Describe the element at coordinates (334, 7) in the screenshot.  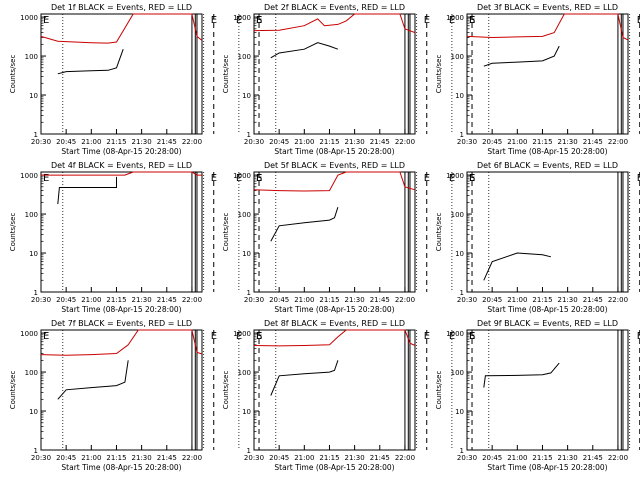
I see `panel-title: Det 2f BLACK = Events, RED = LLD` at that location.